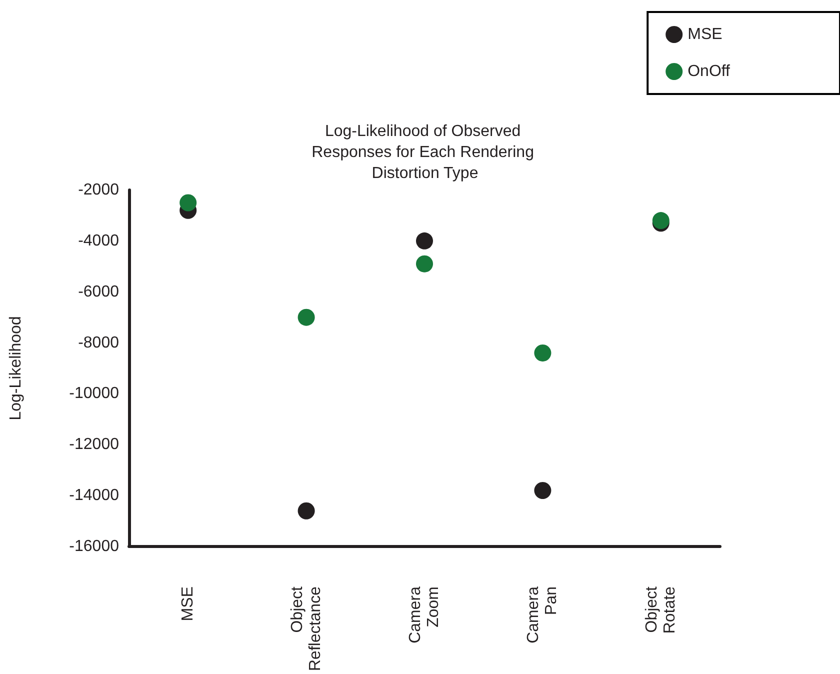  What do you see at coordinates (424, 615) in the screenshot?
I see `x-tick-label: Camera Zoom` at bounding box center [424, 615].